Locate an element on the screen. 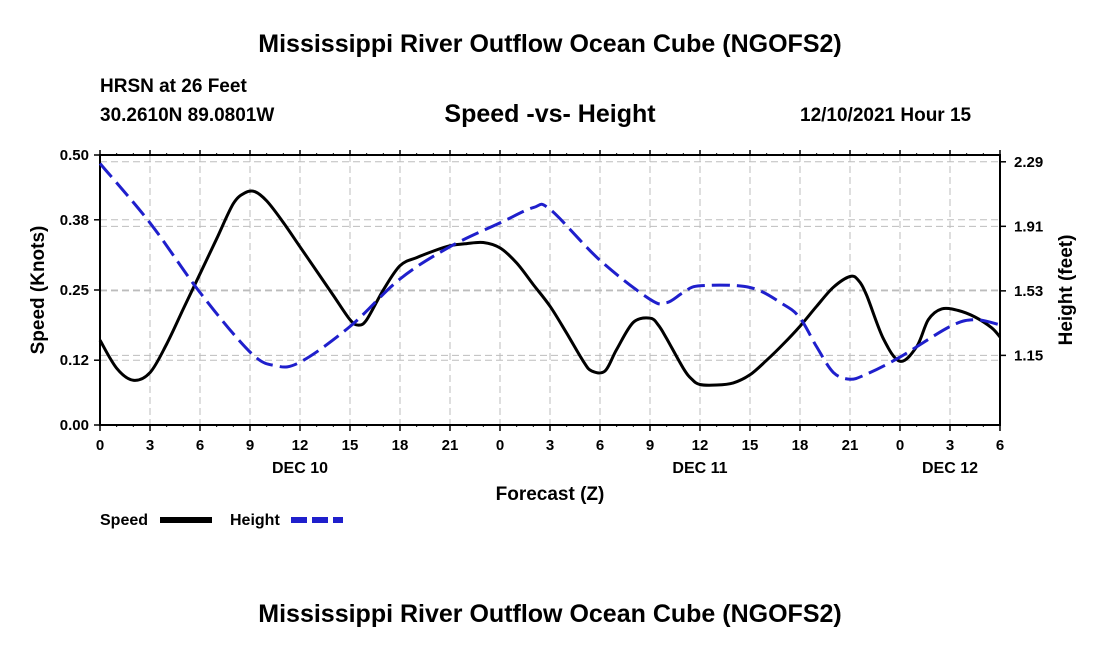  coordinates-label: 30.2610N 89.0801W is located at coordinates (187, 115).